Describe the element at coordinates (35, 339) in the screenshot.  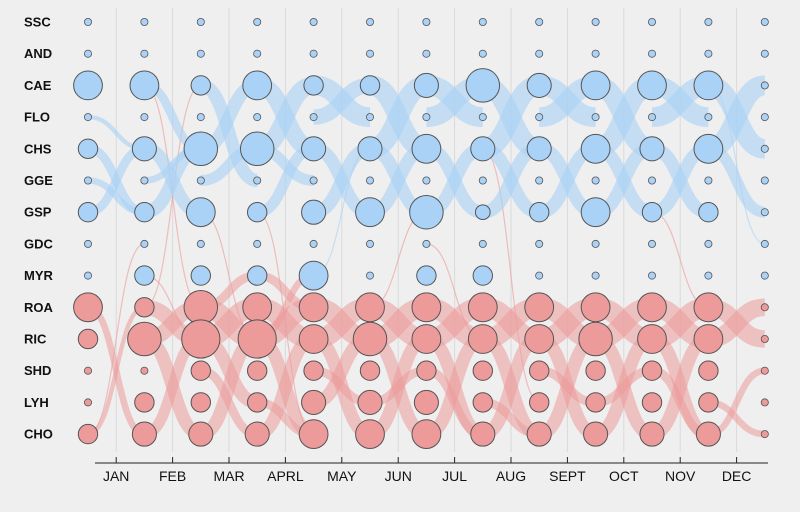
I see `row-label-ric: RIC` at that location.